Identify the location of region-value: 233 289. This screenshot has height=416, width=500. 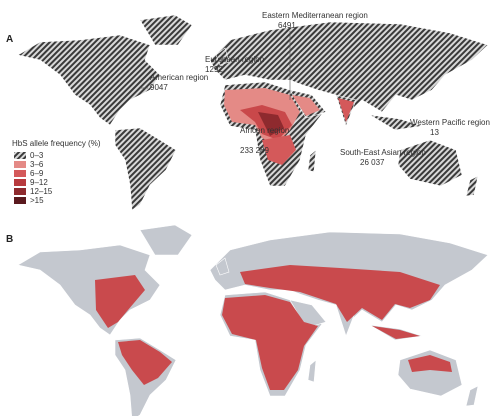
(254, 150).